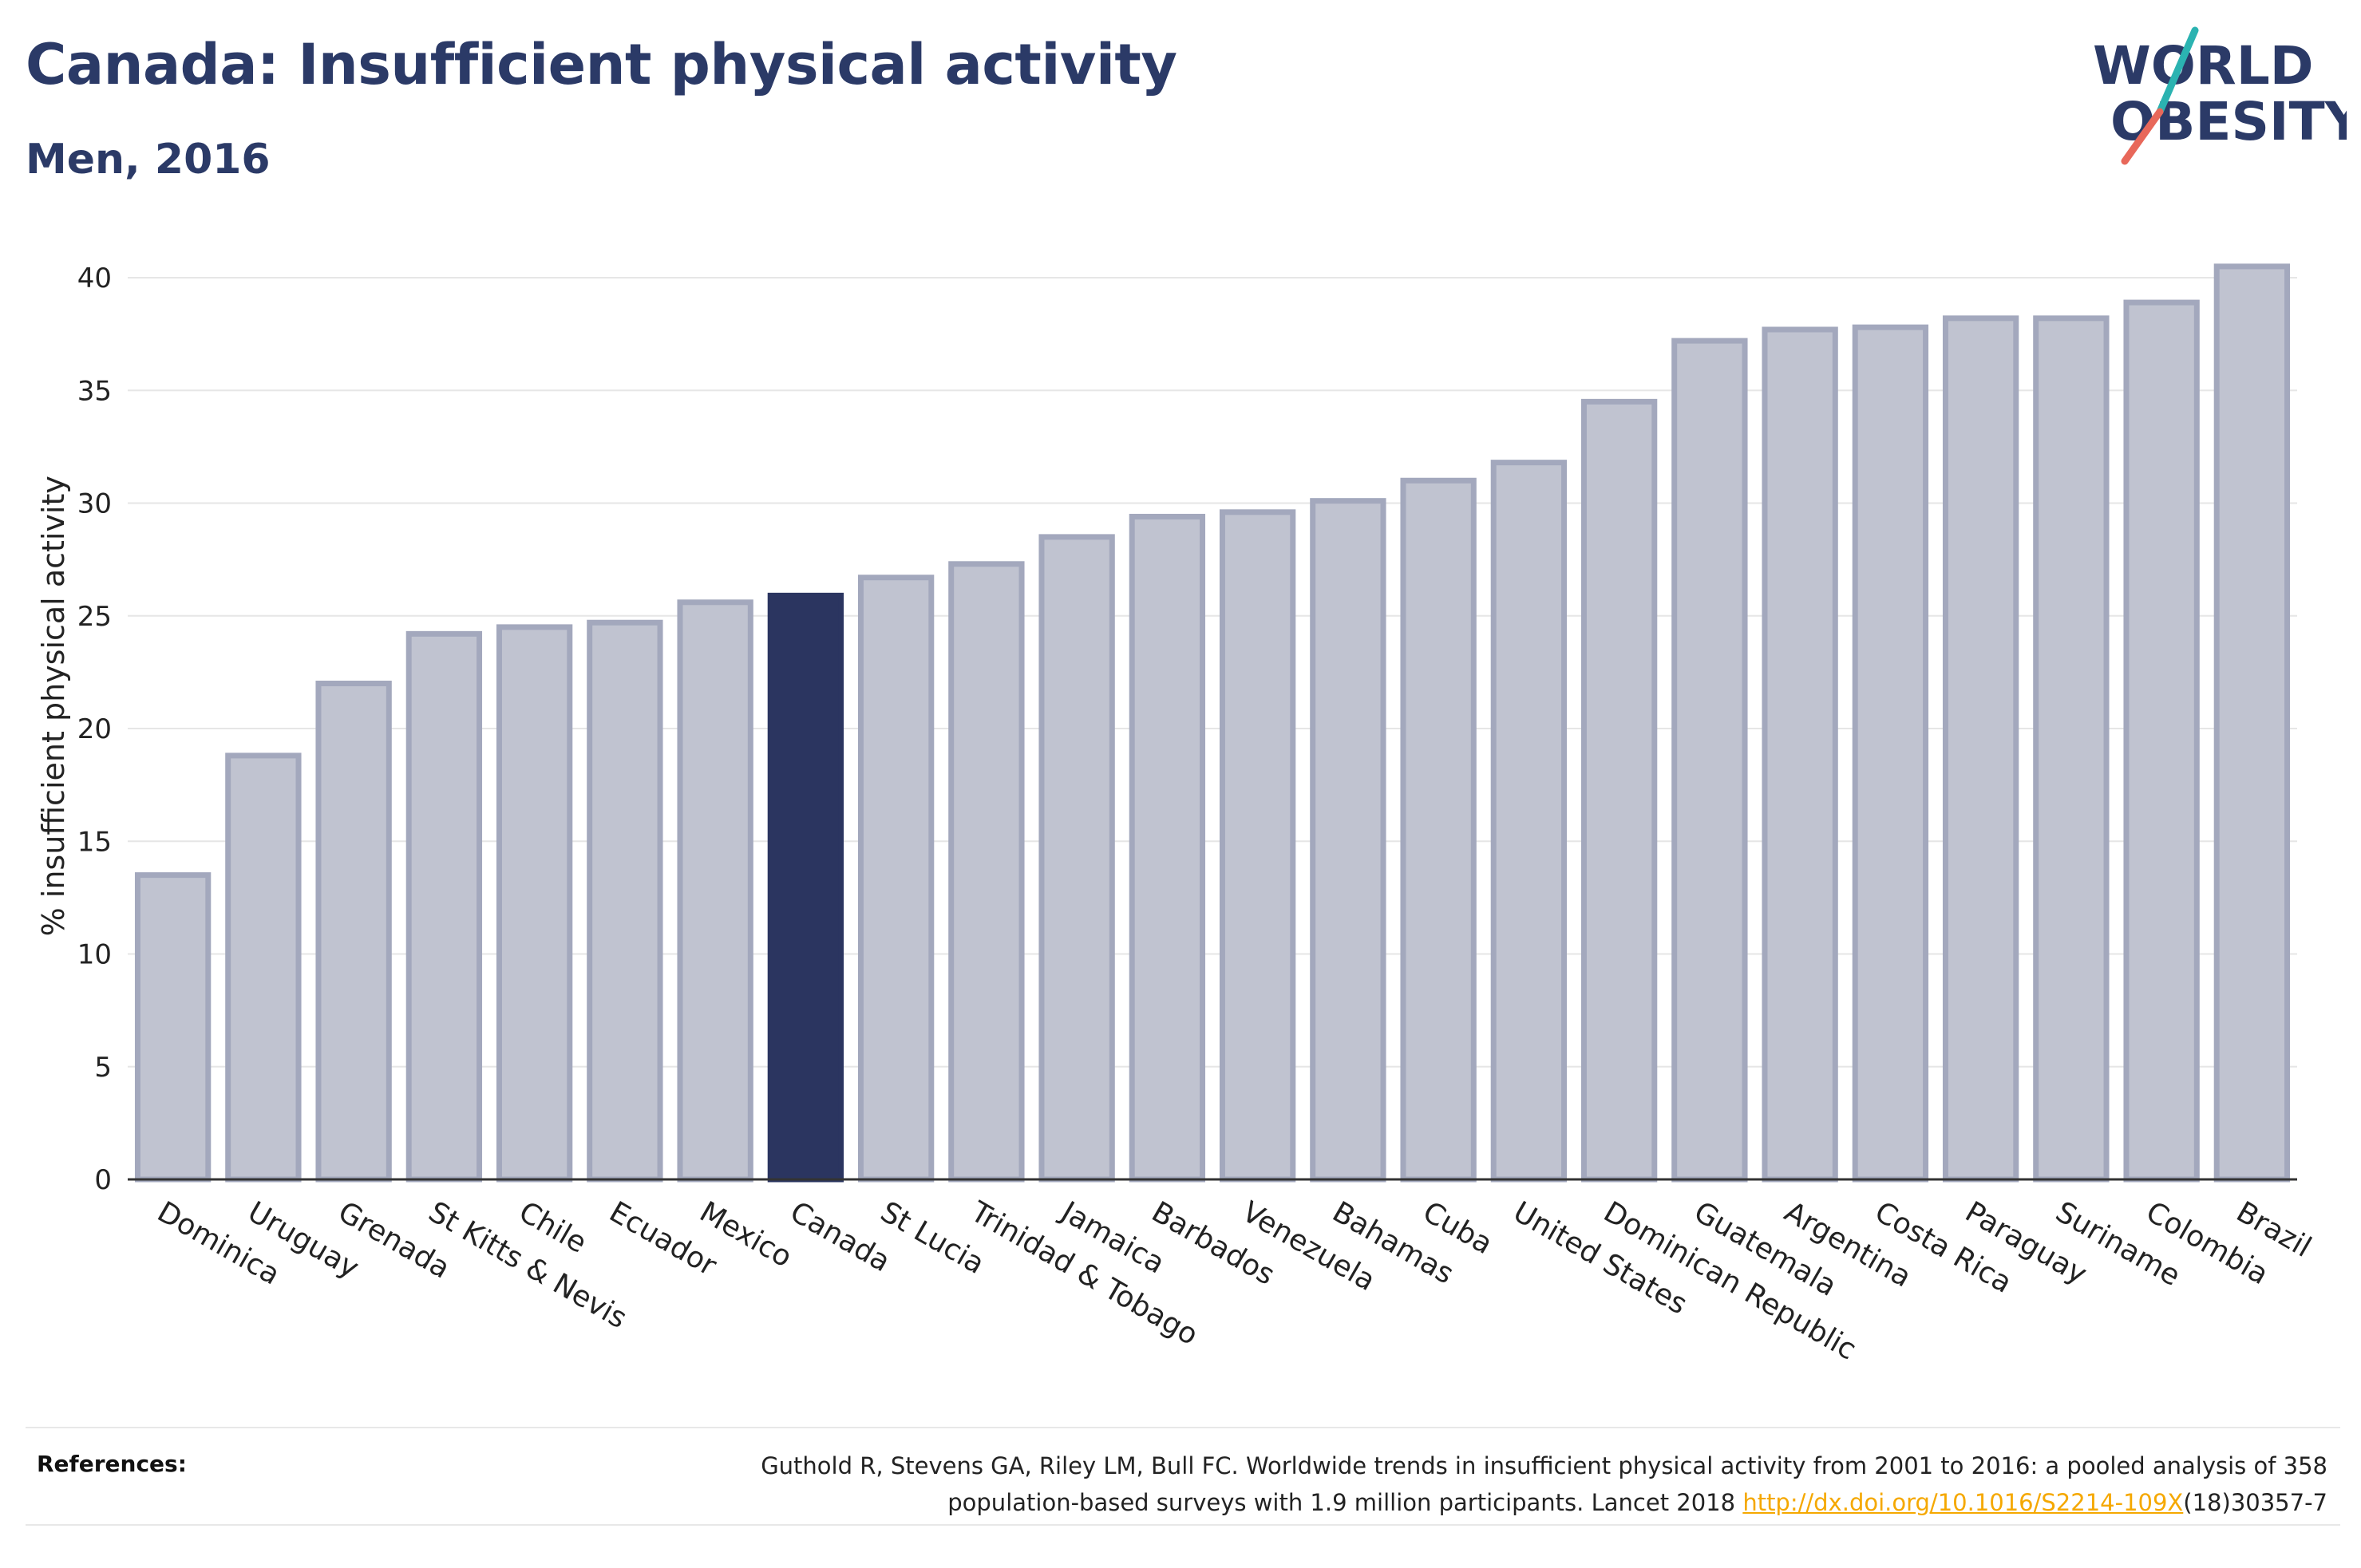  Describe the element at coordinates (103, 1180) in the screenshot. I see `y-tick-label: 0` at that location.